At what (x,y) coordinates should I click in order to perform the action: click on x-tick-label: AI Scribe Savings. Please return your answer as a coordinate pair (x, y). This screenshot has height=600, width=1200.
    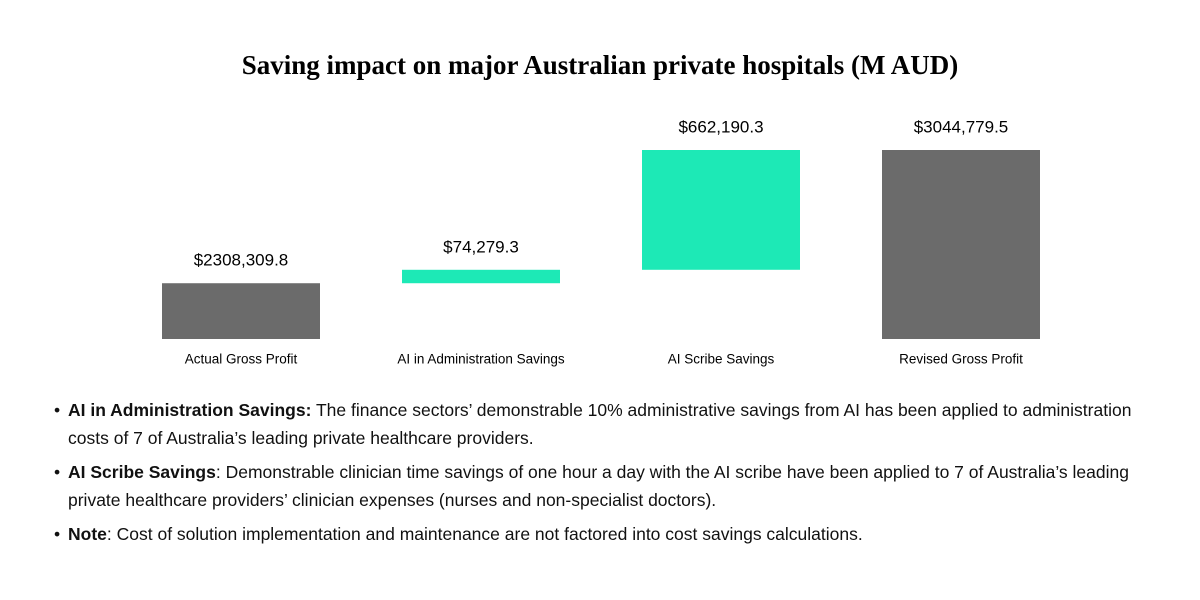
    Looking at the image, I should click on (721, 359).